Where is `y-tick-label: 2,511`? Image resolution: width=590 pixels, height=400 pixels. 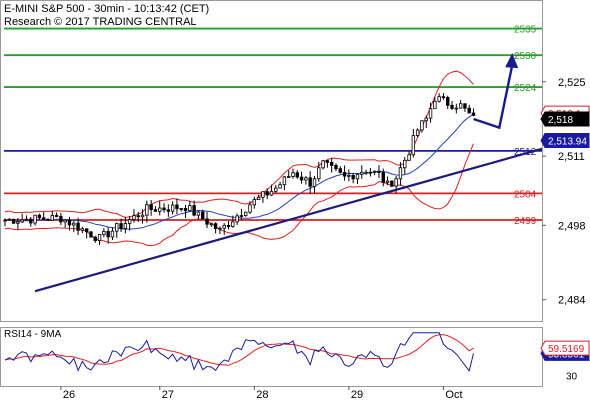
y-tick-label: 2,511 is located at coordinates (571, 157).